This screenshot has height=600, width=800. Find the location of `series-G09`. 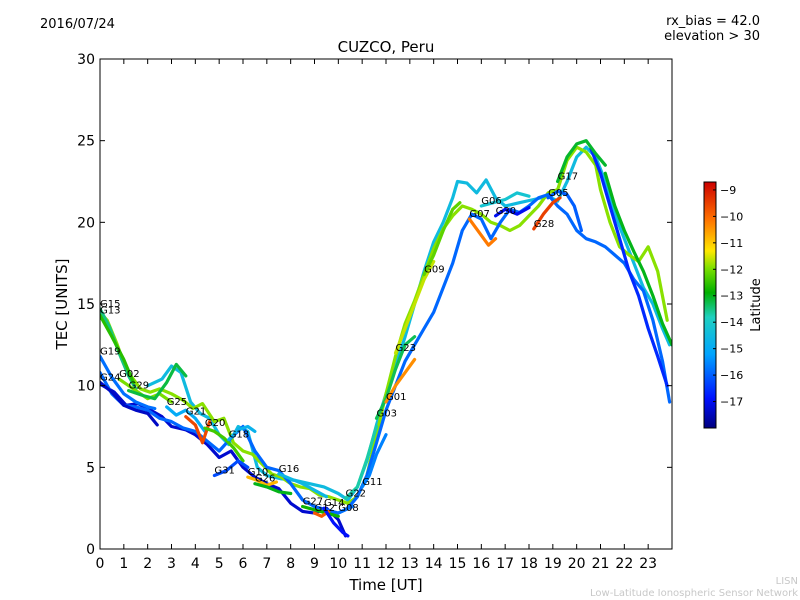

series-G09 is located at coordinates (442, 239).